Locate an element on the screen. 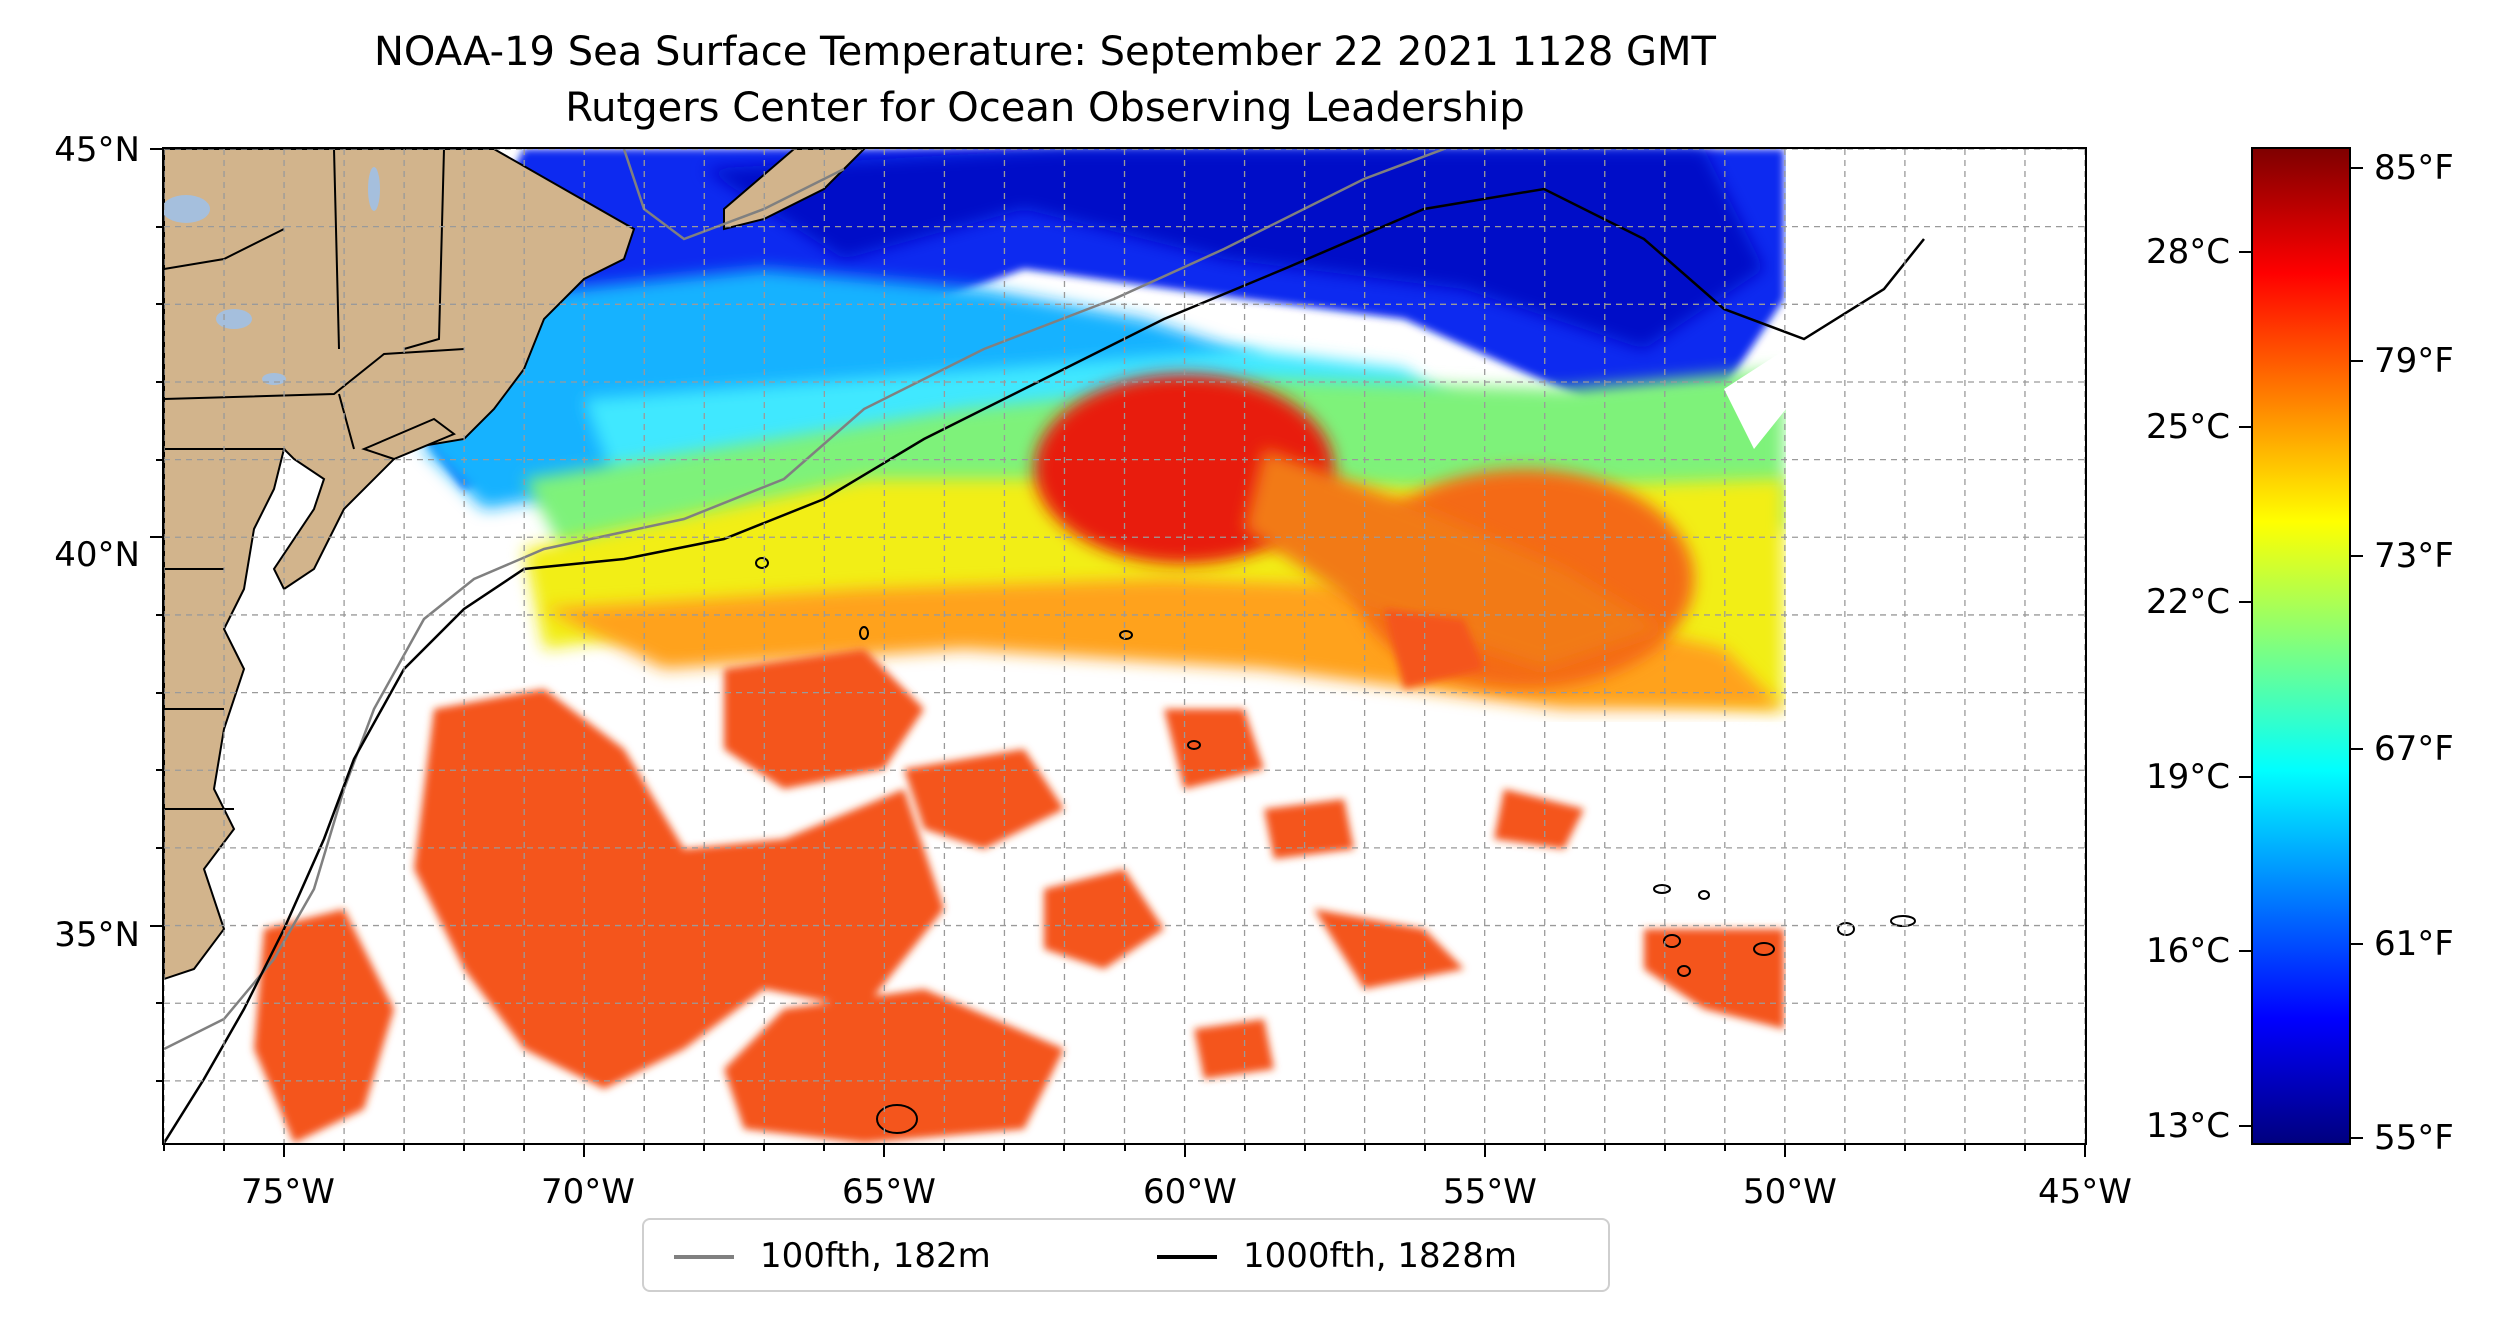  lat-tick-label-35: 35°N is located at coordinates (97, 935).